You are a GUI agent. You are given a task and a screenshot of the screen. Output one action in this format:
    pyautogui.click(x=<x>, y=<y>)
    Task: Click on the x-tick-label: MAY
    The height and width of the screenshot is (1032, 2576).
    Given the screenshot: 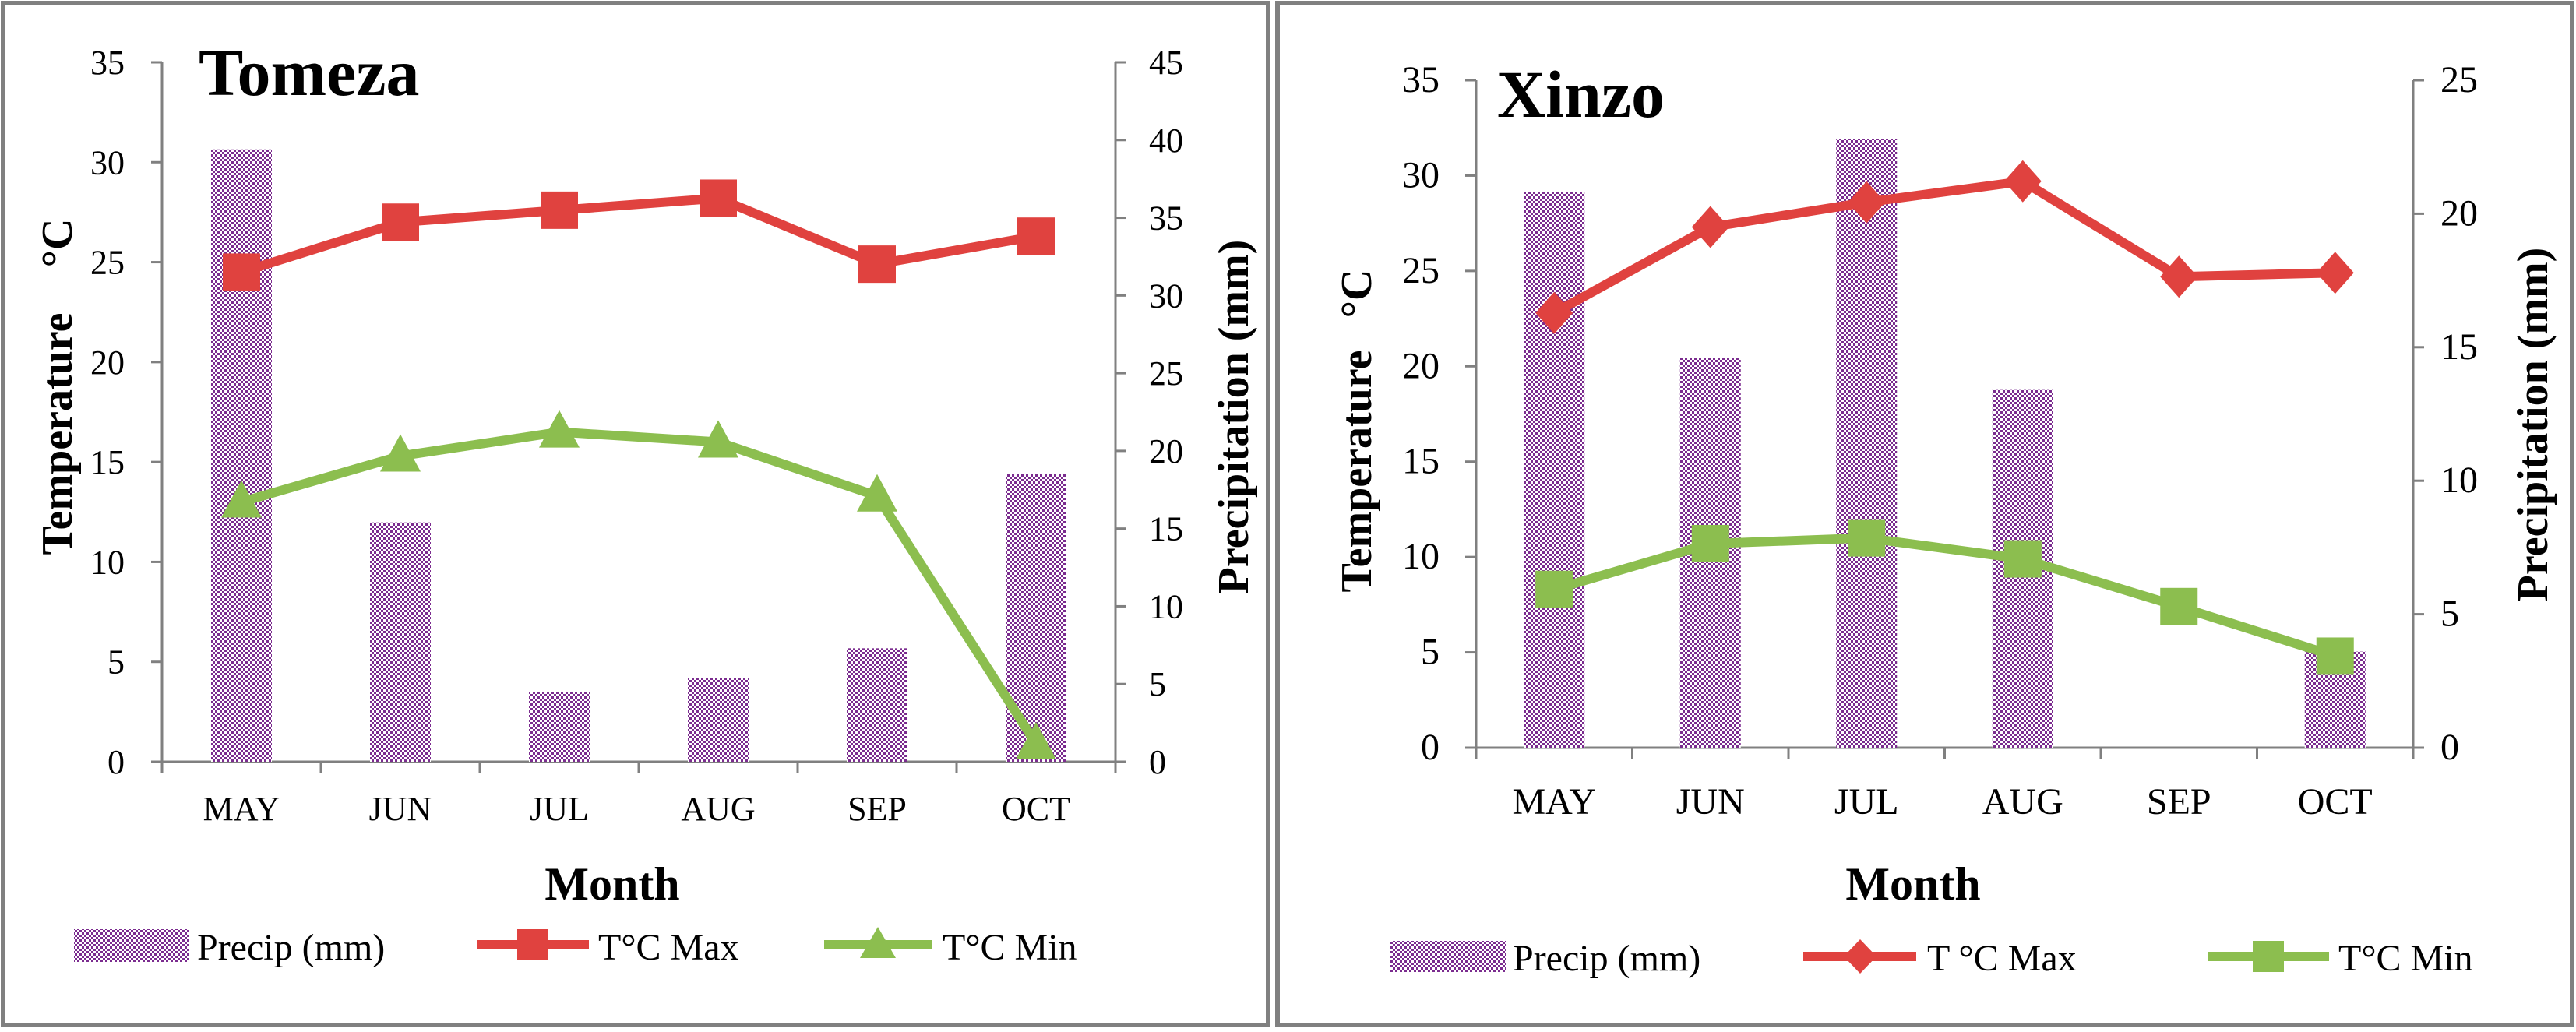 What is the action you would take?
    pyautogui.click(x=1554, y=802)
    